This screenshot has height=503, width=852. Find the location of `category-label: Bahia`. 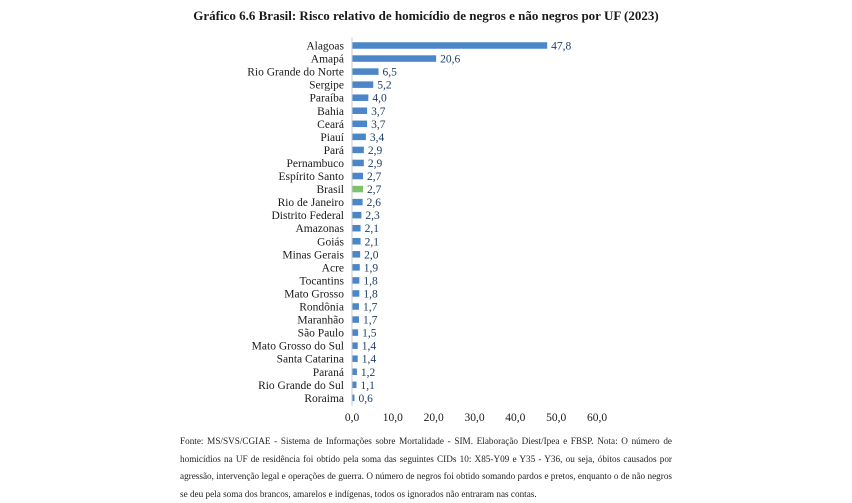

category-label: Bahia is located at coordinates (330, 112).